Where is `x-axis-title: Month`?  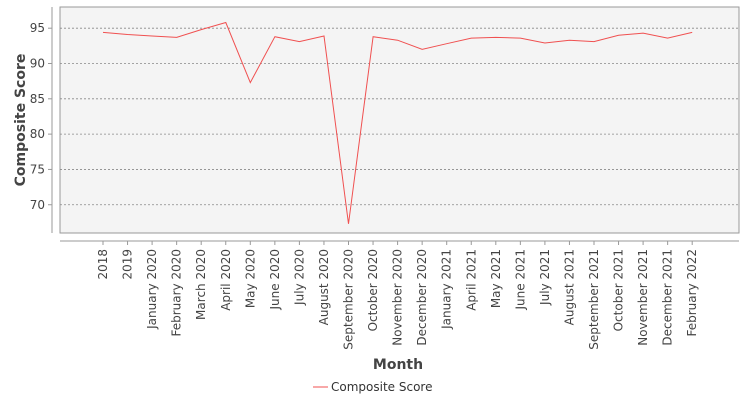 x-axis-title: Month is located at coordinates (398, 365).